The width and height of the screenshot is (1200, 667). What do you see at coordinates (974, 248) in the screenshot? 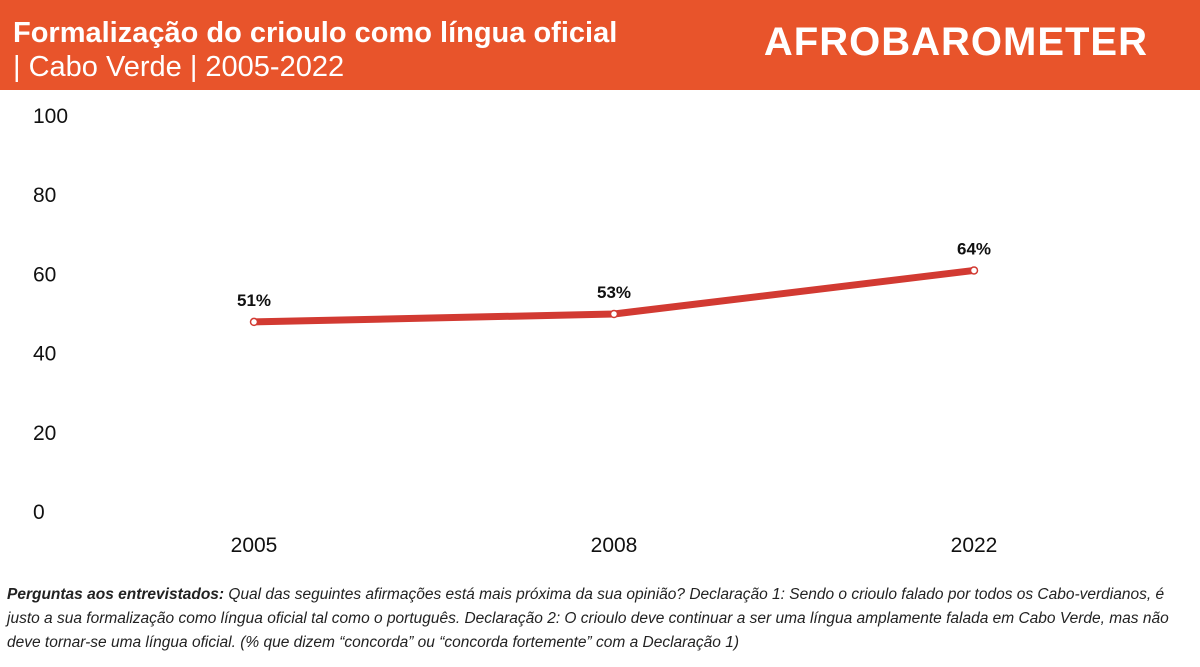
I see `data-label: 64%` at bounding box center [974, 248].